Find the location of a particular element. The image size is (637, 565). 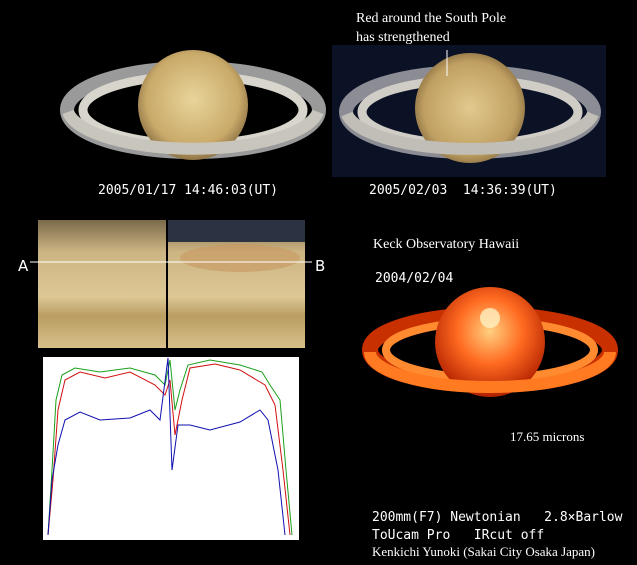

profile-label: A is located at coordinates (23, 266).